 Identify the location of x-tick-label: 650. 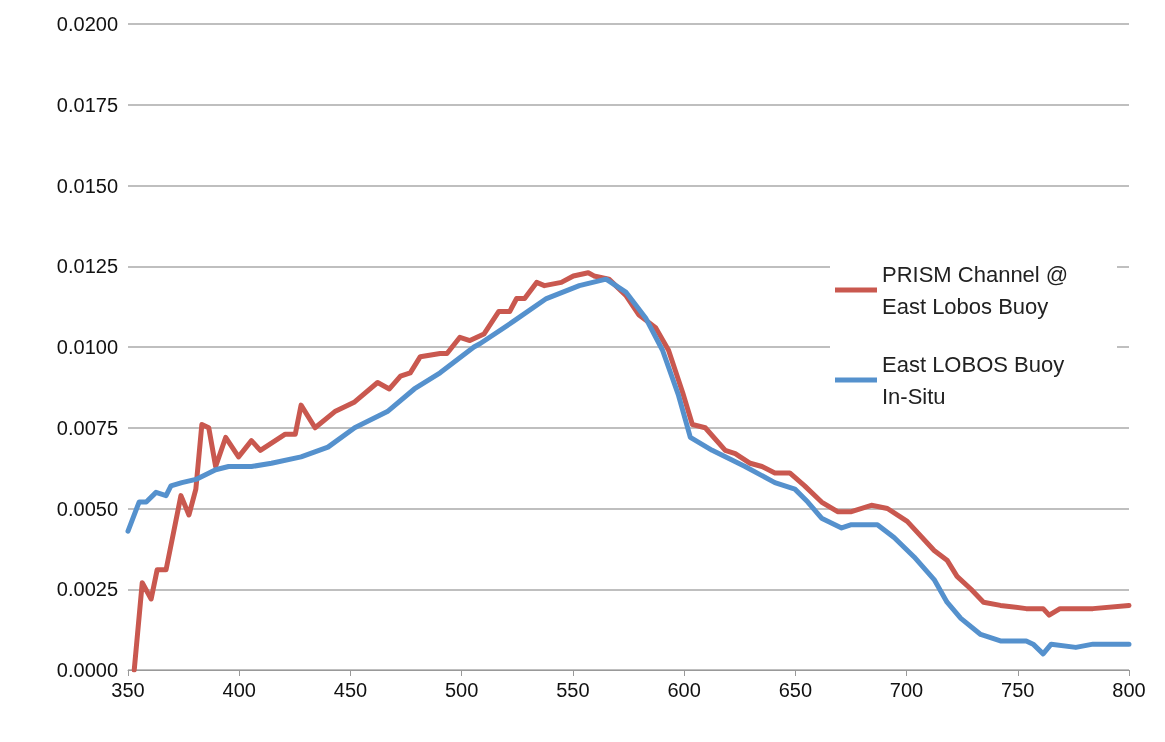
(795, 690).